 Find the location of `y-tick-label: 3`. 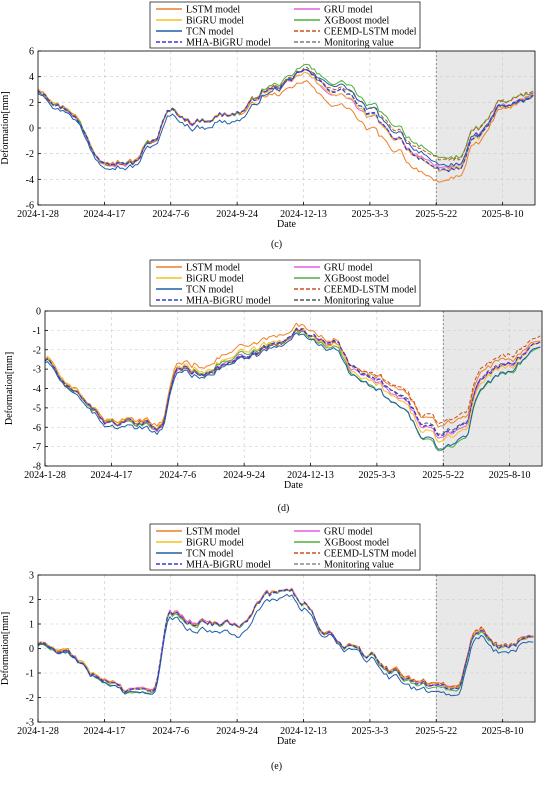

y-tick-label: 3 is located at coordinates (31, 576).